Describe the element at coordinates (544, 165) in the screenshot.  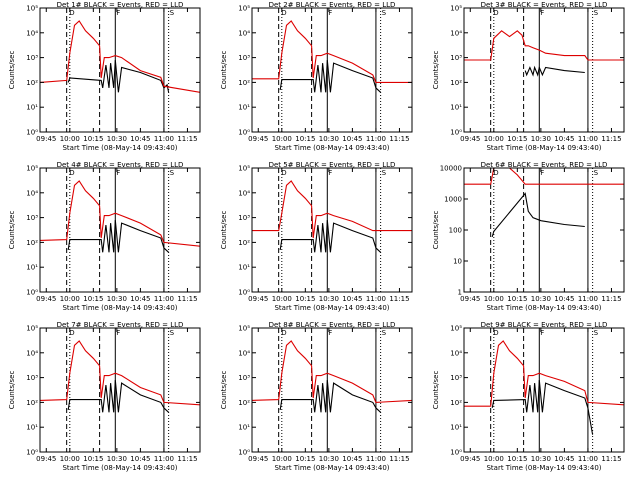
I see `panel-title: Det 6# BLACK = Events, RED = LLD` at that location.